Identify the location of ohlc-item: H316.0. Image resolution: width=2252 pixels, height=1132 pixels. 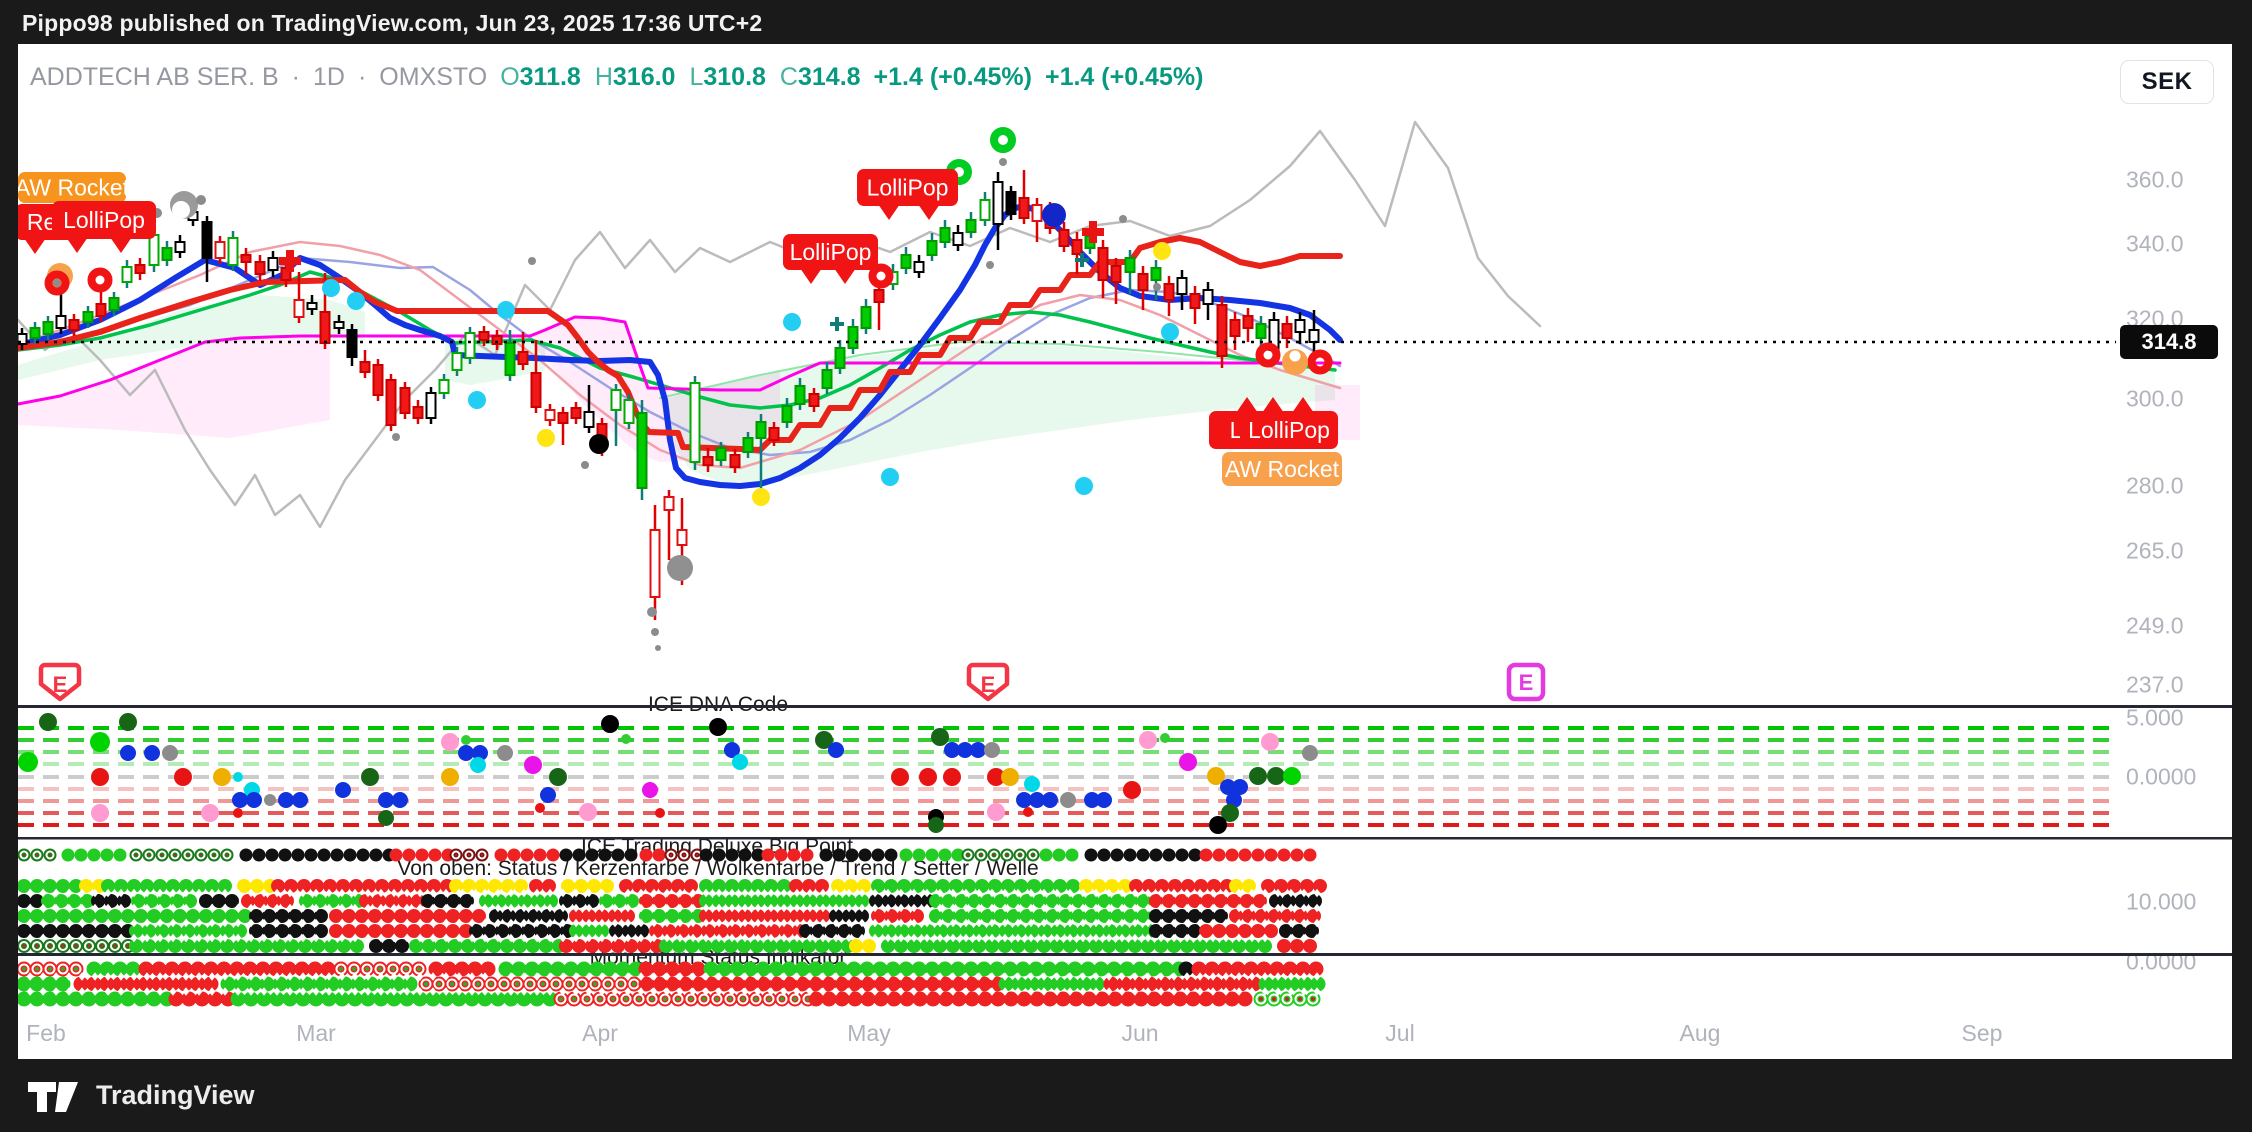
(635, 76).